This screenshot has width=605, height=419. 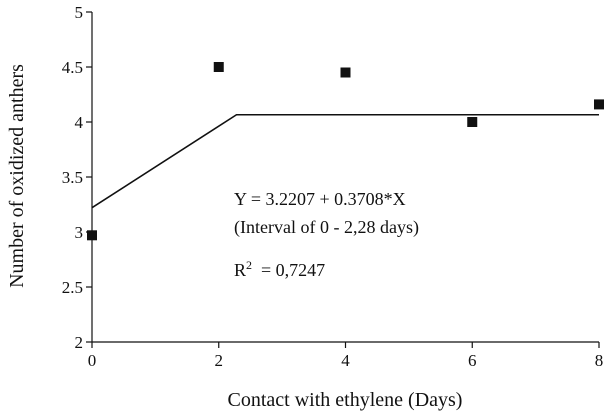 I want to click on y-tick-label: 2, so click(x=79, y=342).